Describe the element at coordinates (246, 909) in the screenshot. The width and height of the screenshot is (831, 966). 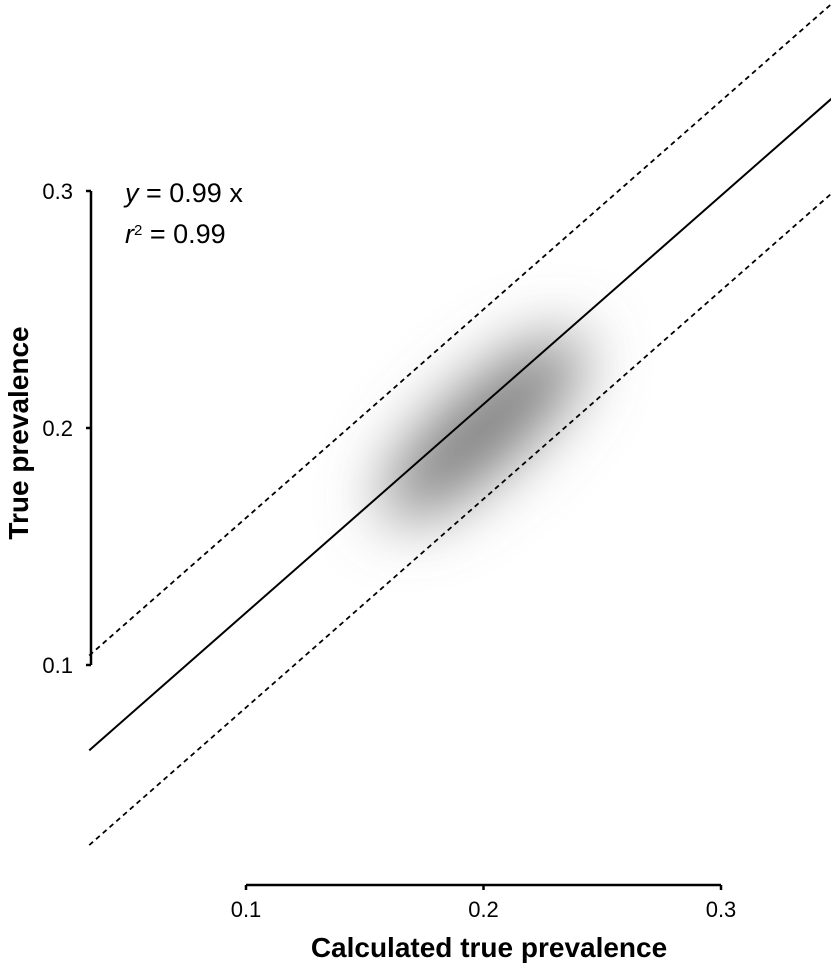
I see `x-tick-label: 0.1` at that location.